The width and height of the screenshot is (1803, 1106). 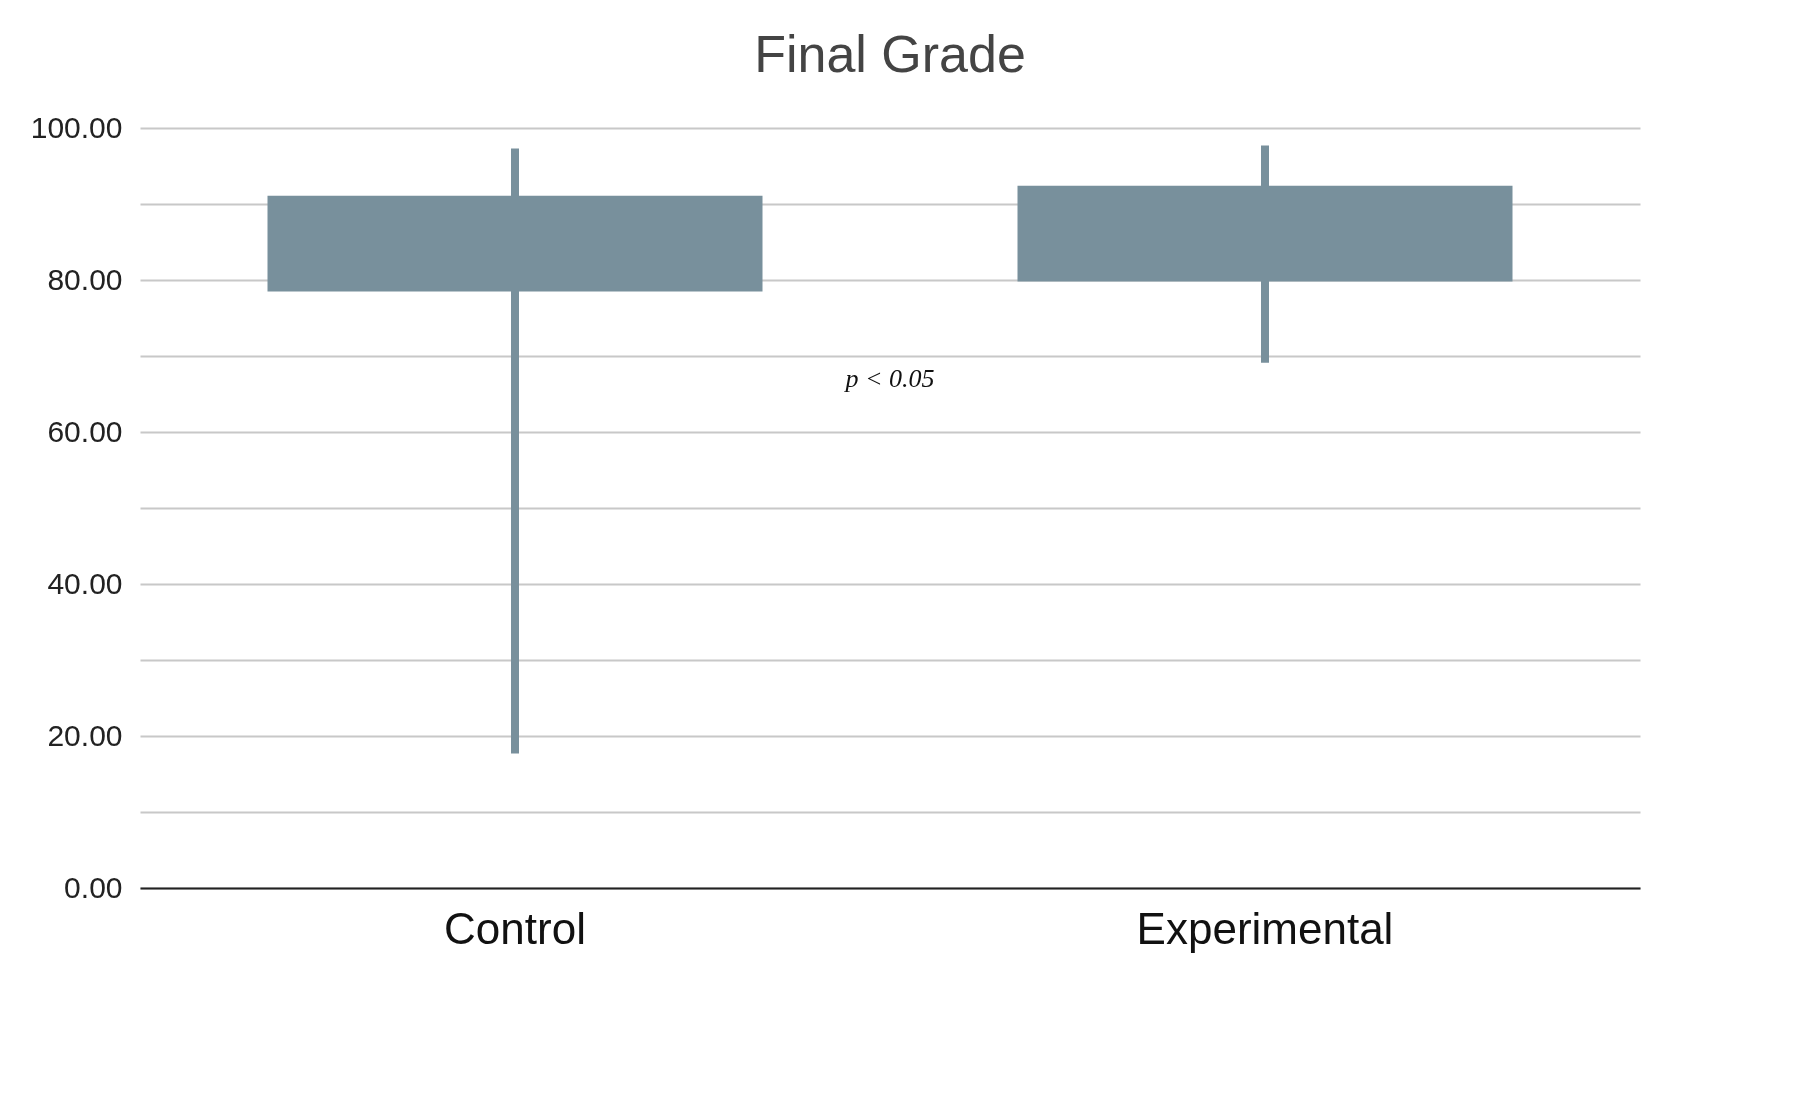 What do you see at coordinates (93, 887) in the screenshot?
I see `y-tick-label: 0.00` at bounding box center [93, 887].